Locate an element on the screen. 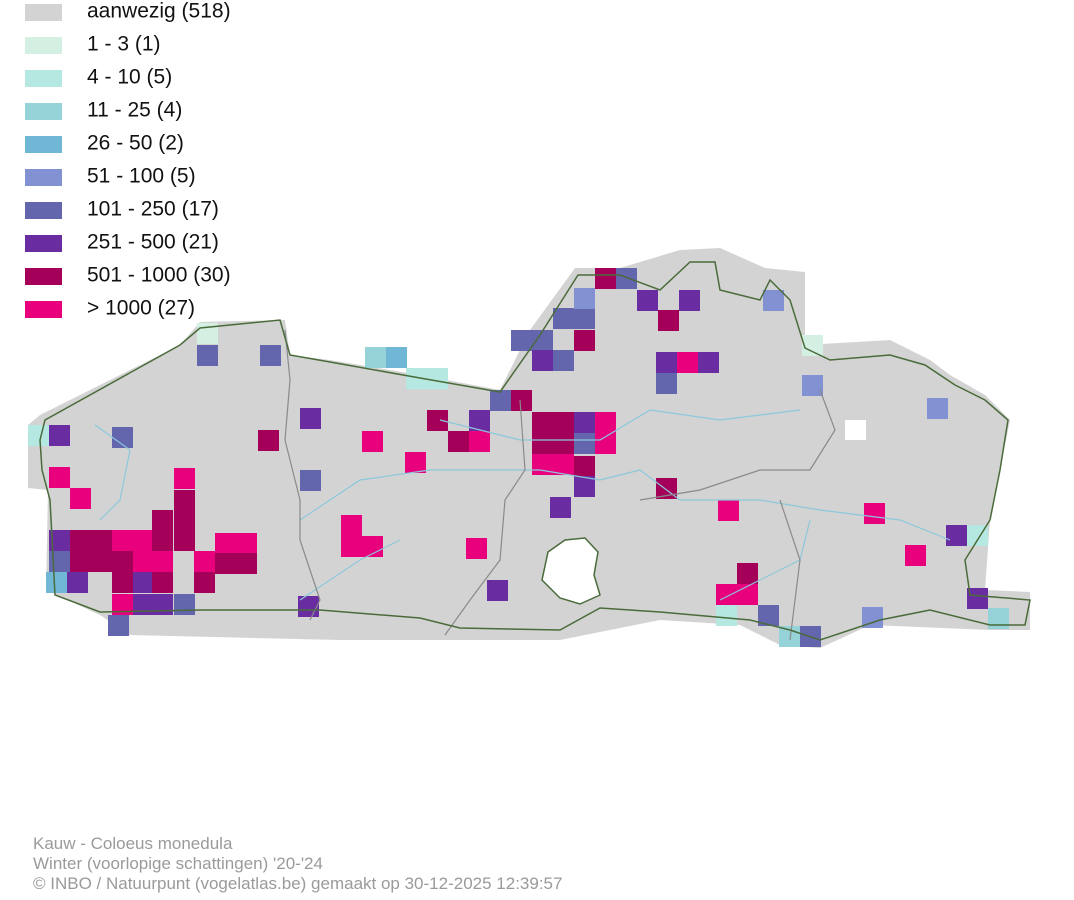 This screenshot has height=900, width=1074. hole is located at coordinates (855, 430).